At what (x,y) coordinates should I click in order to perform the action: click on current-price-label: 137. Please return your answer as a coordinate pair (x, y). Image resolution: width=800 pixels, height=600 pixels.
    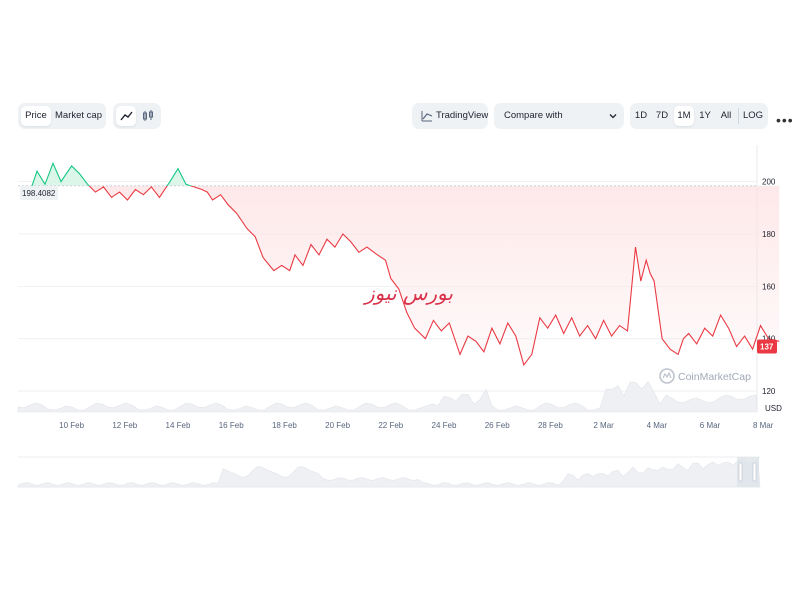
    Looking at the image, I should click on (767, 347).